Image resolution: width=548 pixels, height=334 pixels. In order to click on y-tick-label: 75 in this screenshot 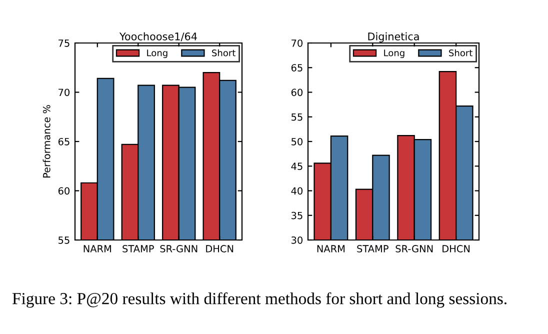, I will do `click(64, 43)`.